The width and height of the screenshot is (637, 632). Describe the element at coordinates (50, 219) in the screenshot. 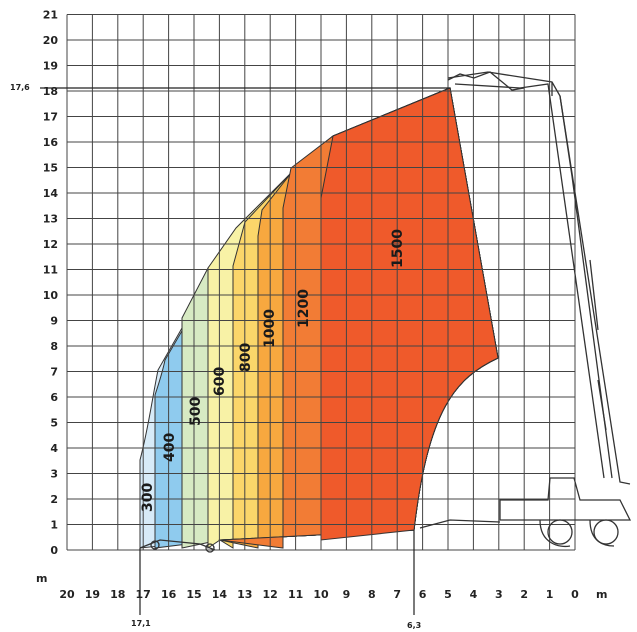

I see `y-tick-label: 13` at that location.